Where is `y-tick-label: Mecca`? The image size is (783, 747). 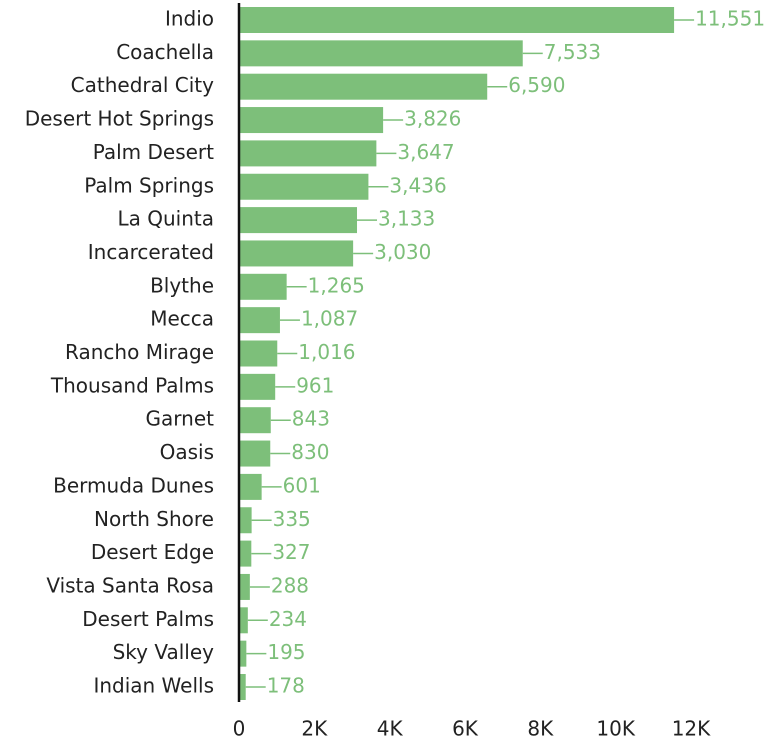 y-tick-label: Mecca is located at coordinates (182, 319).